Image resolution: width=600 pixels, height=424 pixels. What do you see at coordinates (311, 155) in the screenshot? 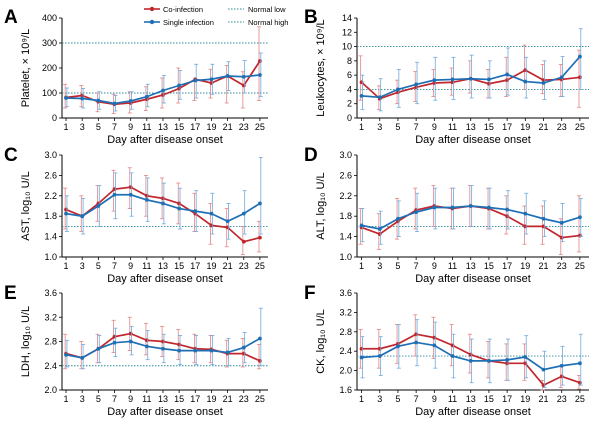
I see `panel-letter-d: D` at bounding box center [311, 155].